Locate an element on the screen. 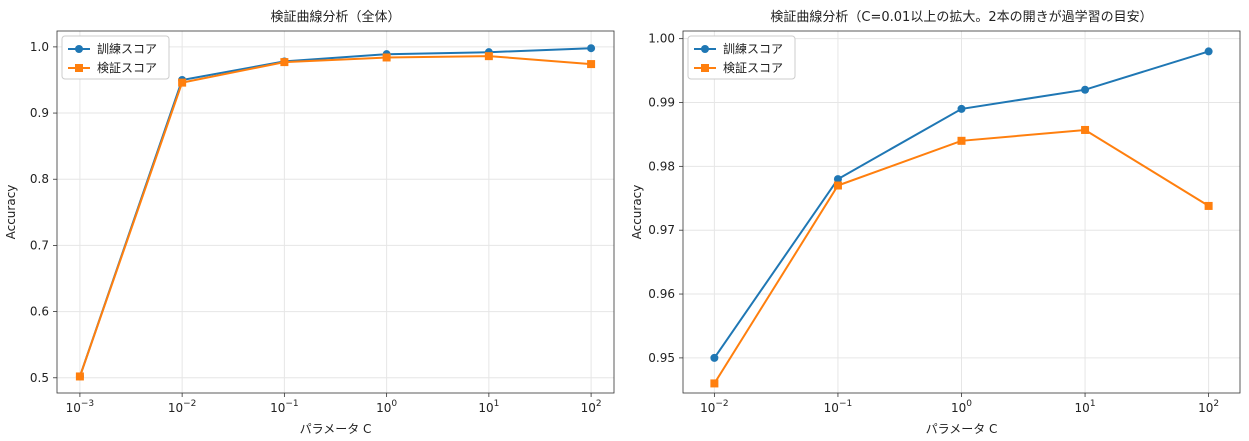  chart-title: 検証曲線分析（C=0.01以上の拡大。2本の開きが過学習の目安） is located at coordinates (961, 17).